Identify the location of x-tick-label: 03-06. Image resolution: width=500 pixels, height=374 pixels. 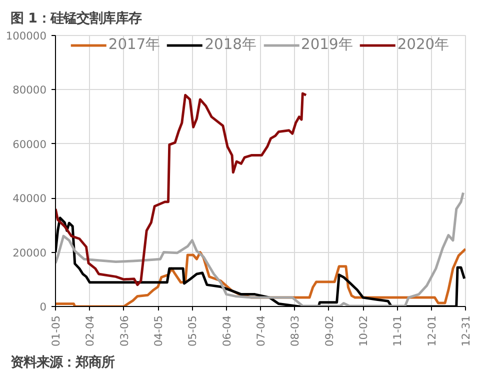
(124, 330).